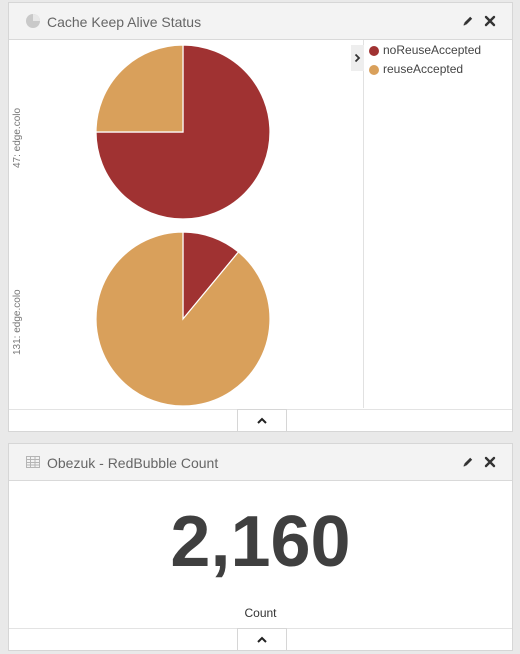 The height and width of the screenshot is (654, 520). What do you see at coordinates (260, 542) in the screenshot?
I see `metric-value: 2,160` at bounding box center [260, 542].